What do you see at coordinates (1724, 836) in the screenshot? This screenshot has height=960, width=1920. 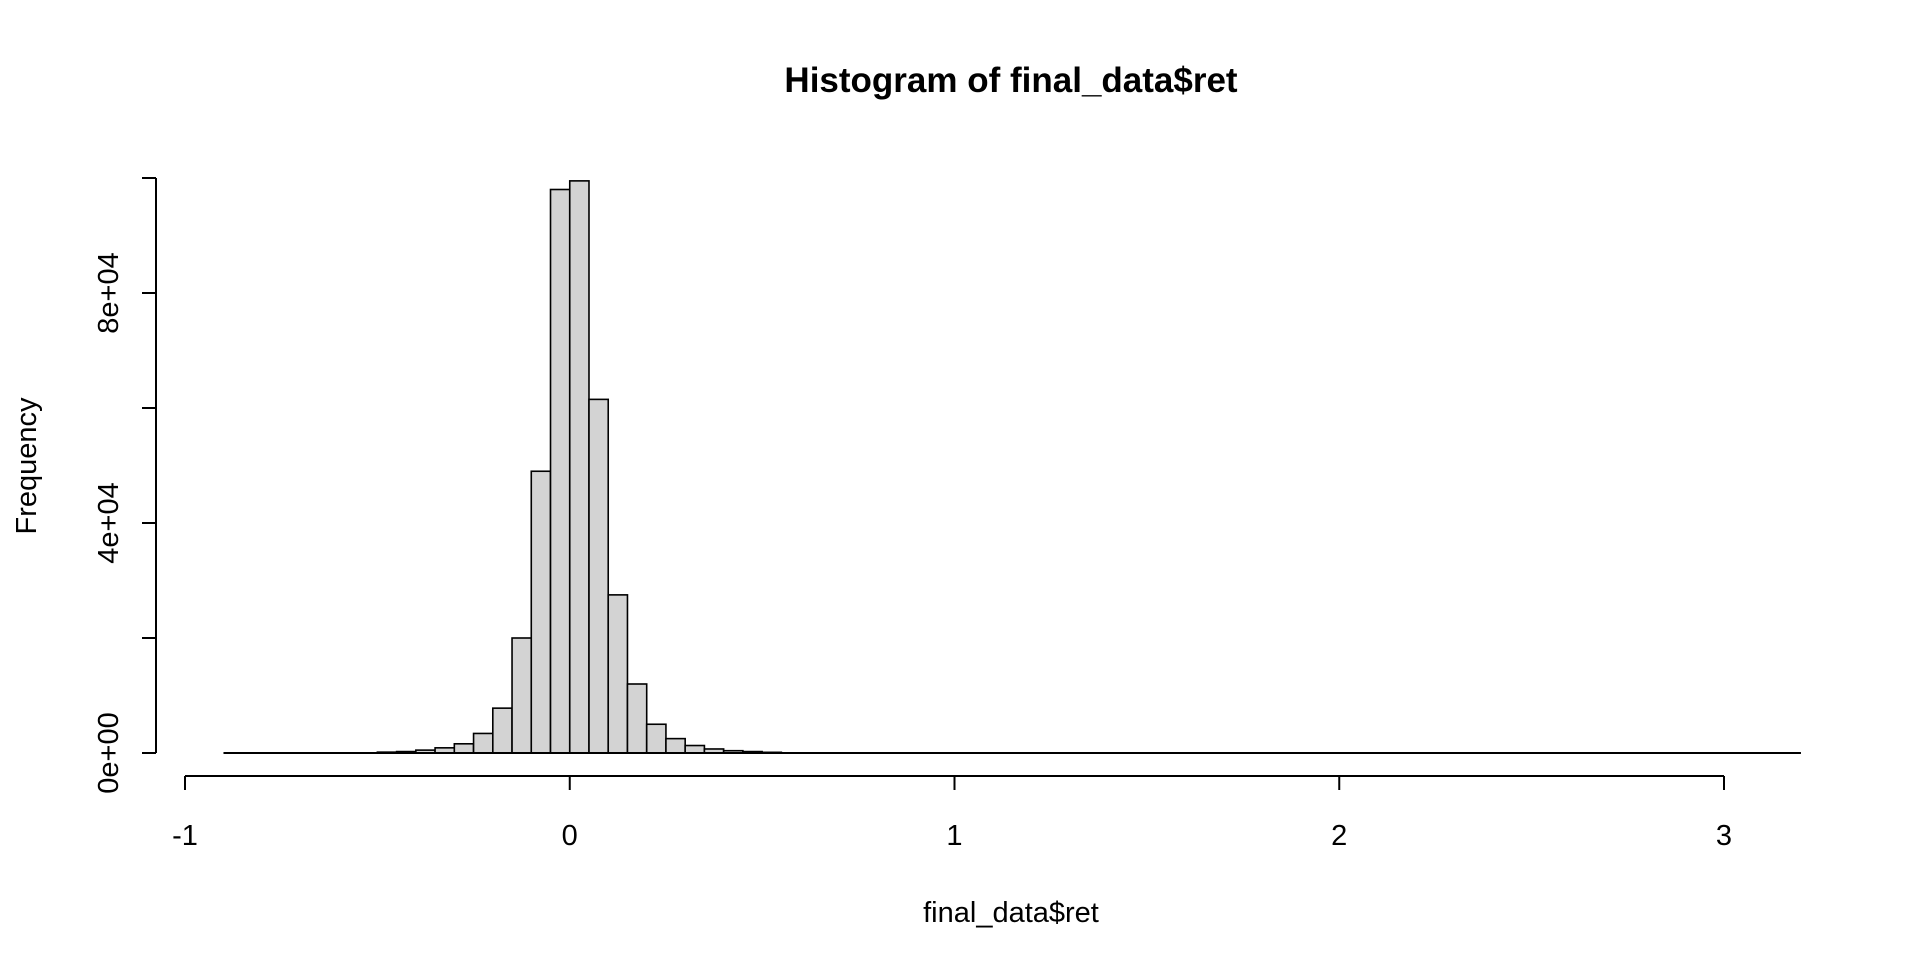 I see `x-tick-label: 3` at bounding box center [1724, 836].